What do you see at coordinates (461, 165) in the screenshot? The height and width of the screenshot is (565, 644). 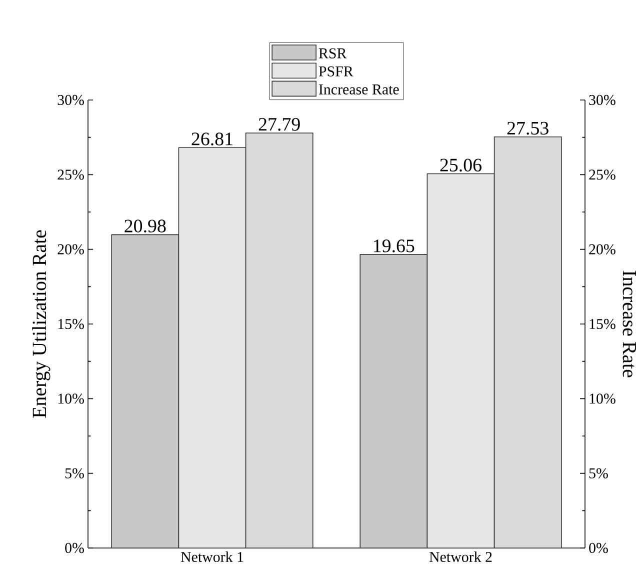 I see `data-label: 25.06` at bounding box center [461, 165].